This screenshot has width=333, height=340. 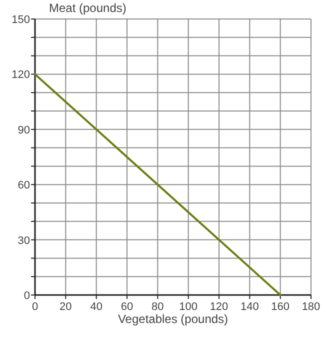 What do you see at coordinates (35, 307) in the screenshot?
I see `x-tick-label: 0` at bounding box center [35, 307].